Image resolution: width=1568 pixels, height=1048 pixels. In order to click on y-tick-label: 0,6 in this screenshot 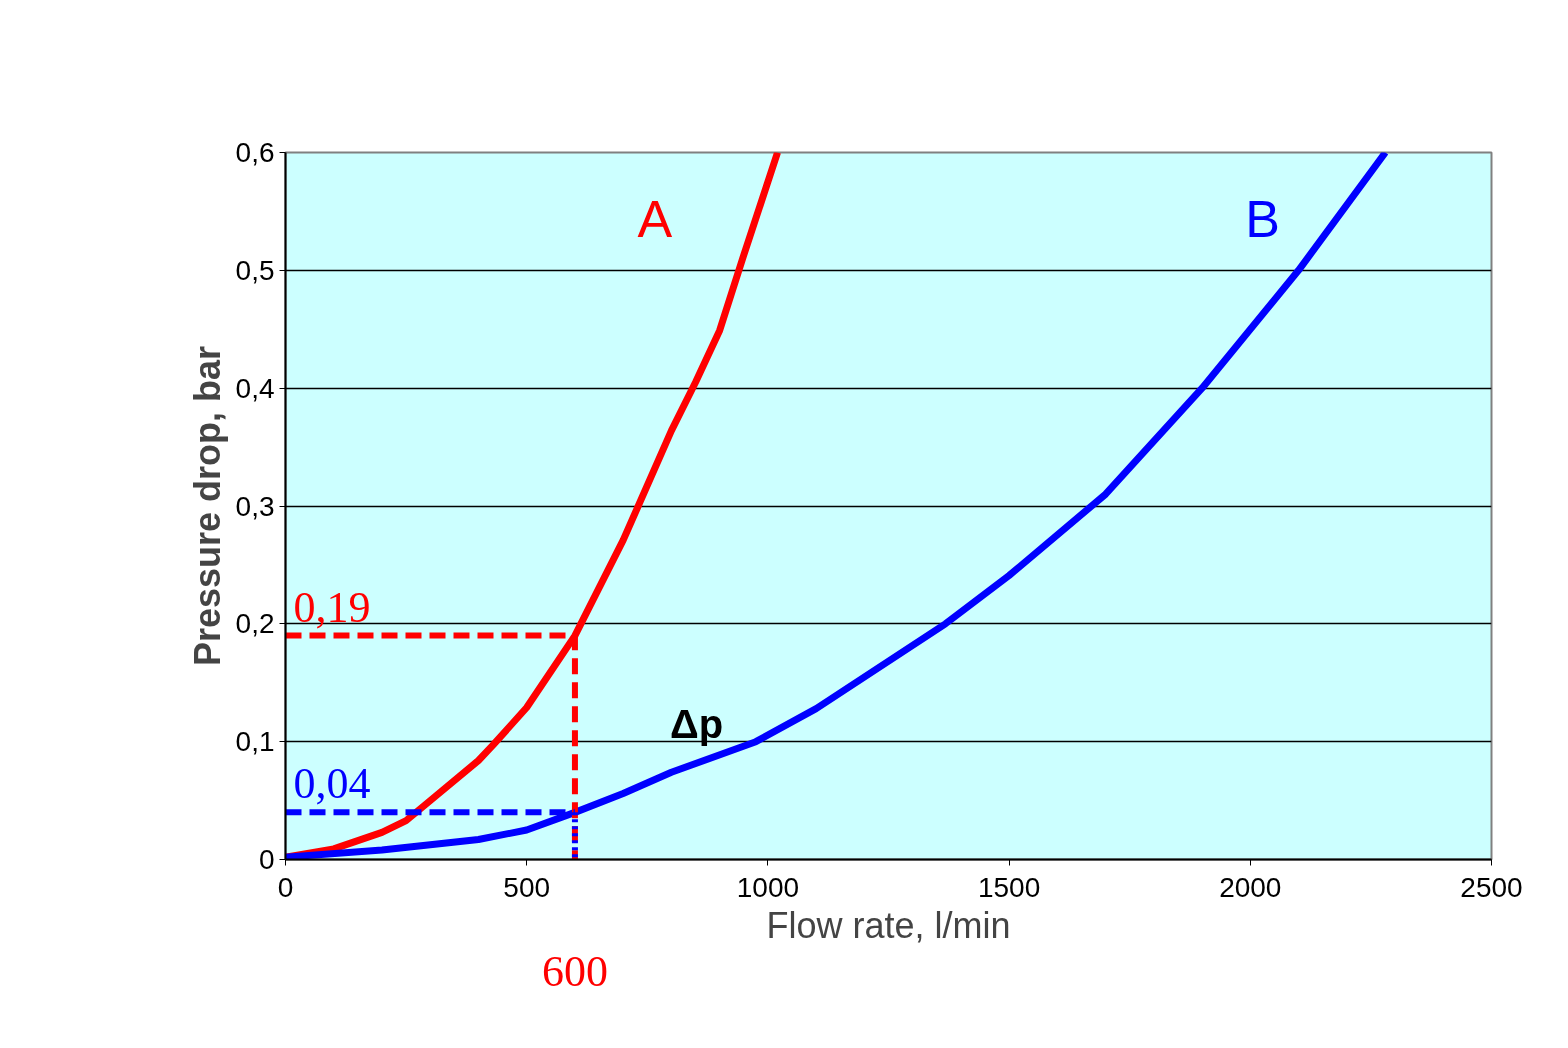, I will do `click(255, 152)`.